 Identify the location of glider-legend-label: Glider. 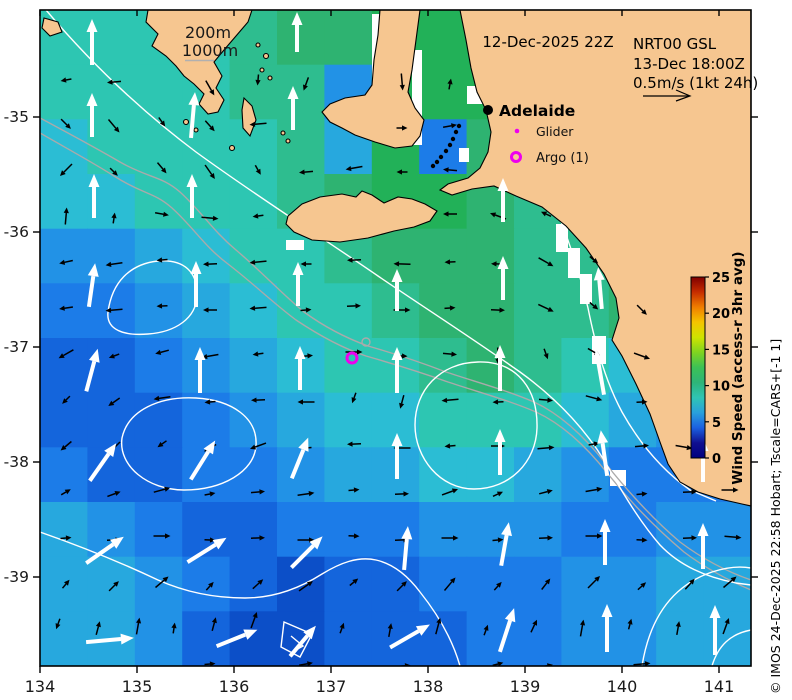
(555, 131).